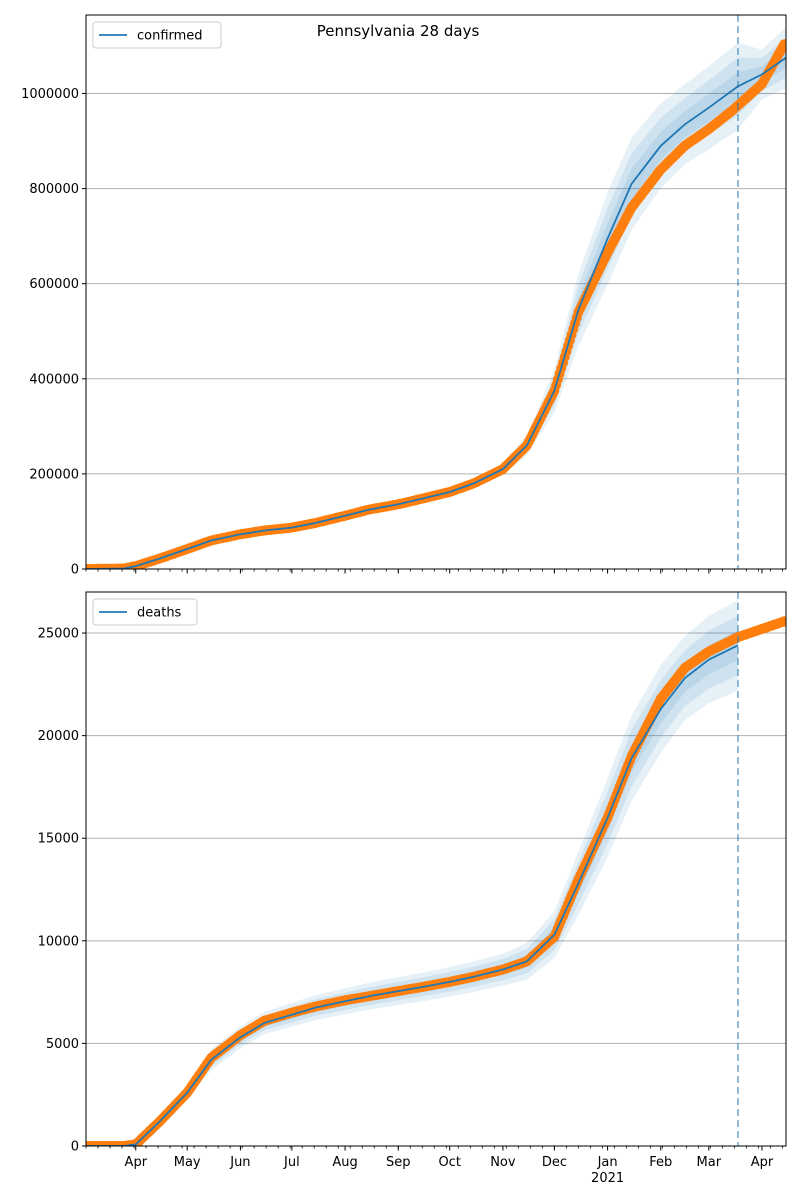 The image size is (800, 1200). What do you see at coordinates (607, 1162) in the screenshot?
I see `x-tick-label: Jan` at bounding box center [607, 1162].